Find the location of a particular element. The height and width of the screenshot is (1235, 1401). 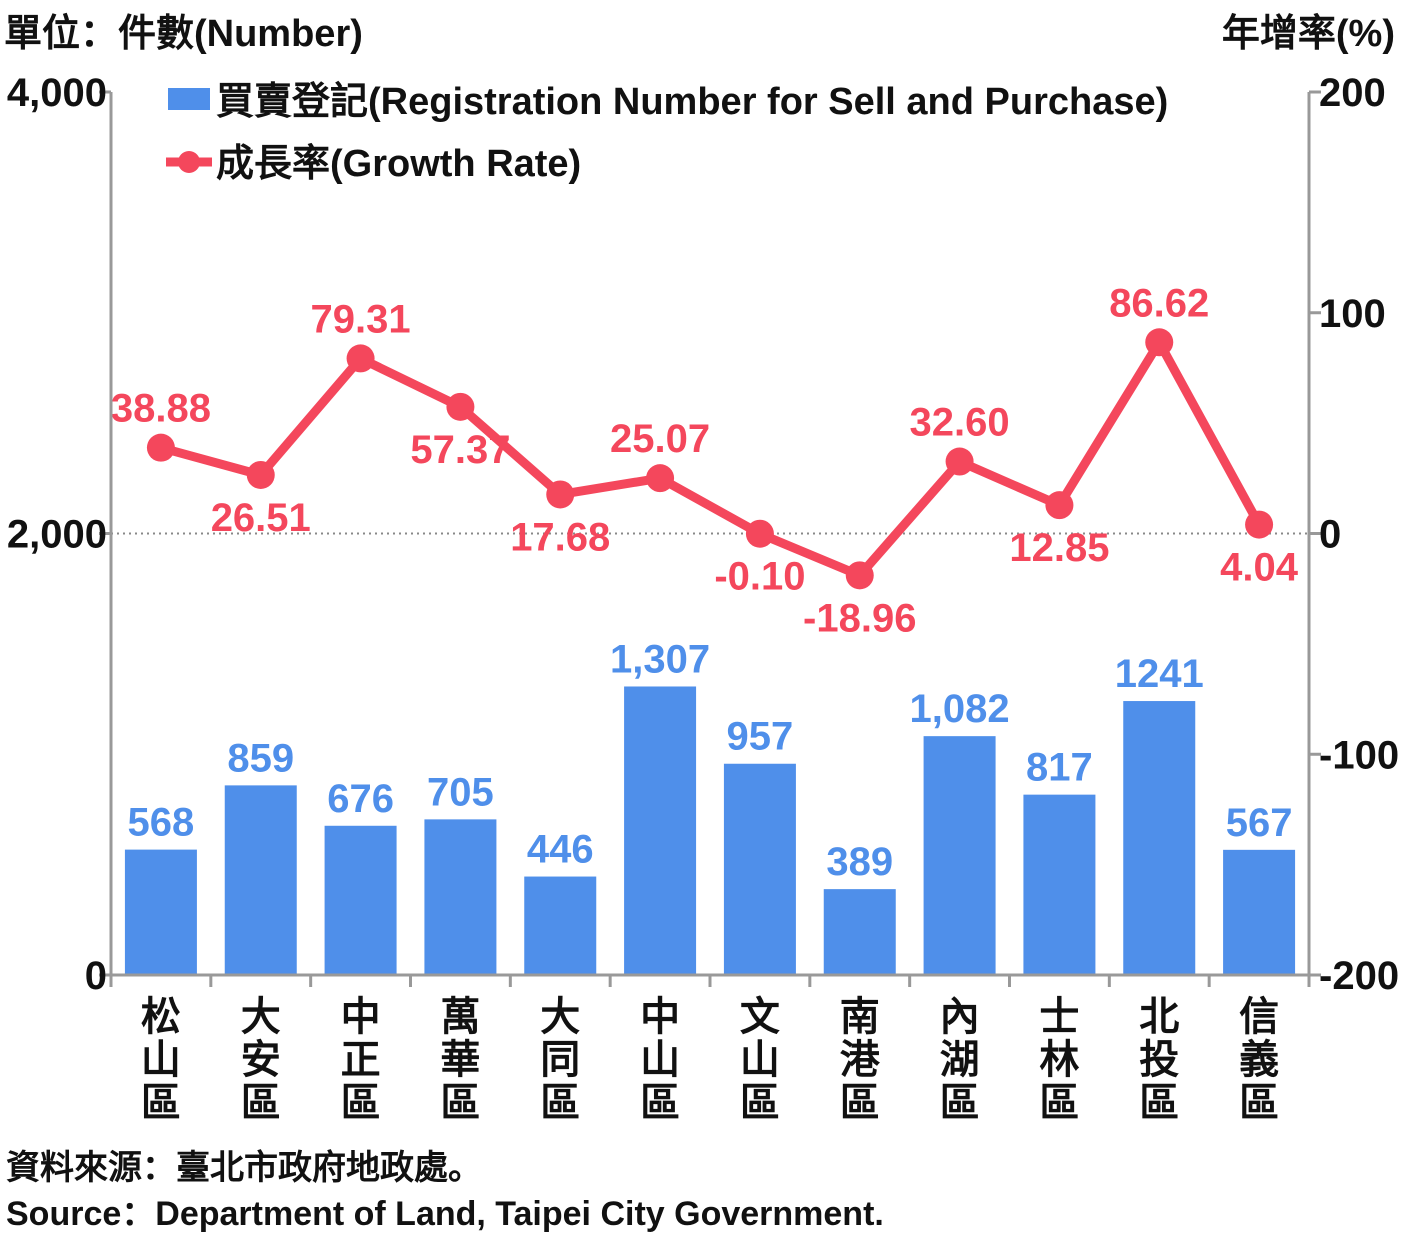

source-chinese: 資料來源：臺北市政府地政處。 is located at coordinates (244, 1168).